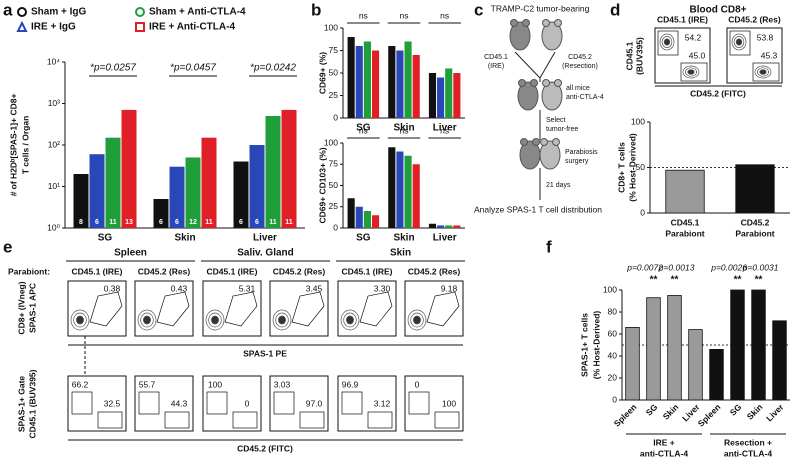 This screenshot has height=465, width=799. I want to click on y-tick-label: 100, so click(331, 142).